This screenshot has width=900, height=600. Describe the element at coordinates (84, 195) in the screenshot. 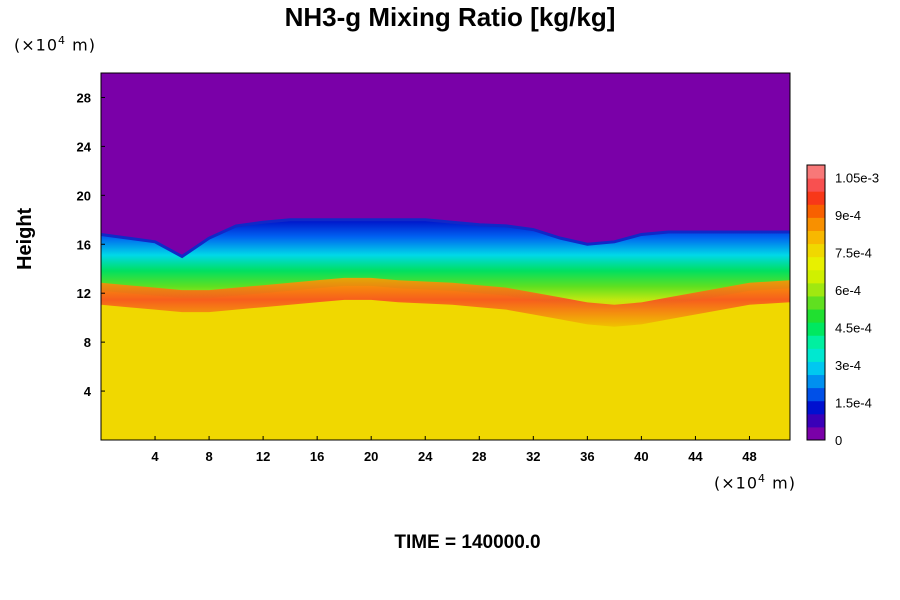

I see `y-tick-label: 20` at that location.